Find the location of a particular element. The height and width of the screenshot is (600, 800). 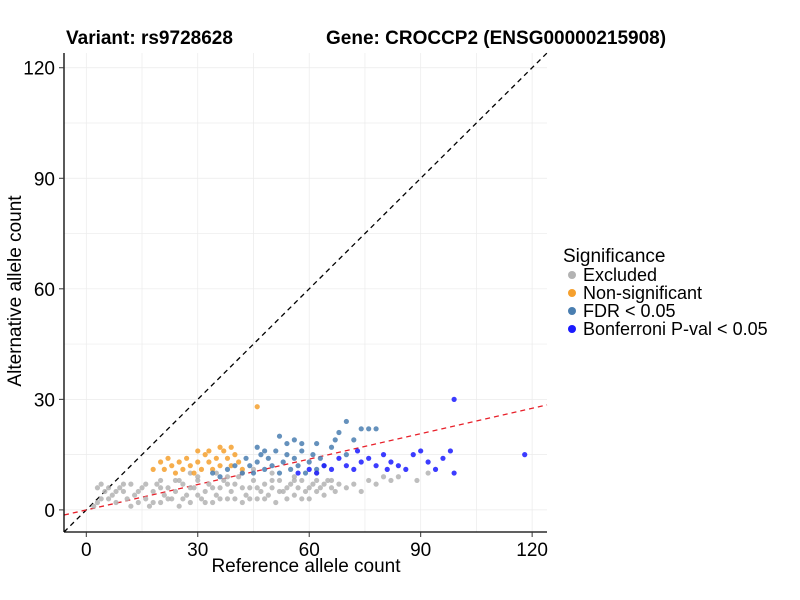

y-tick-label: 120 is located at coordinates (39, 69).